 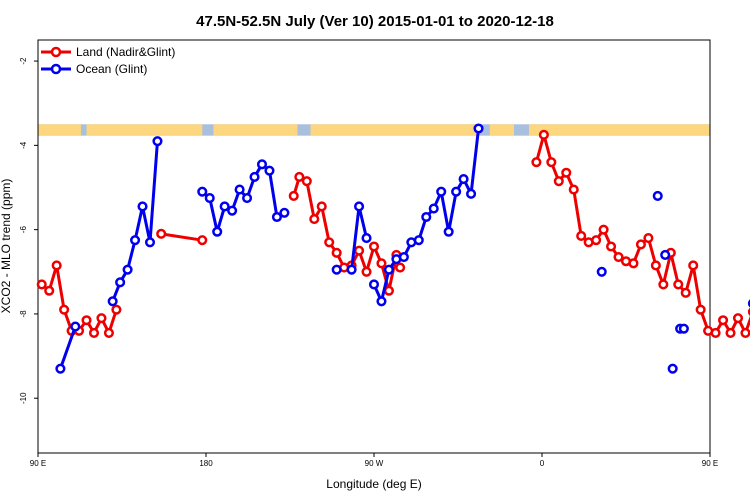 I want to click on land-ocean-strip, so click(x=374, y=130).